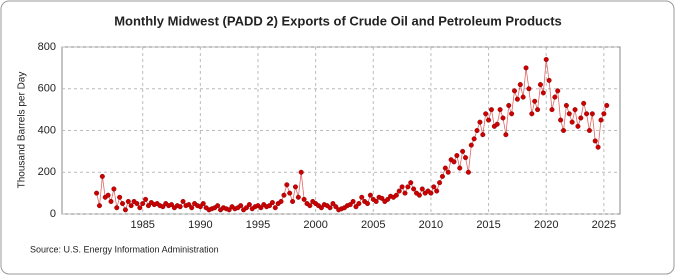 Image resolution: width=675 pixels, height=275 pixels. I want to click on y-tick-label: 0, so click(53, 214).